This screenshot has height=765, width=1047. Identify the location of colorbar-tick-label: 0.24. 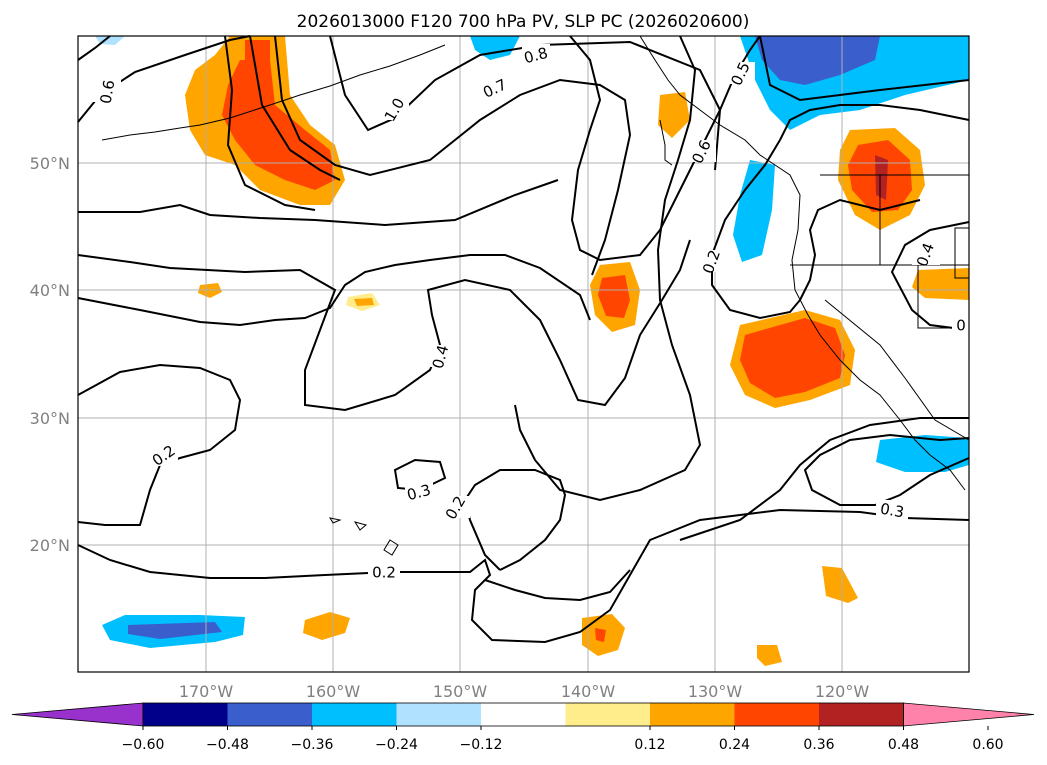
(734, 745).